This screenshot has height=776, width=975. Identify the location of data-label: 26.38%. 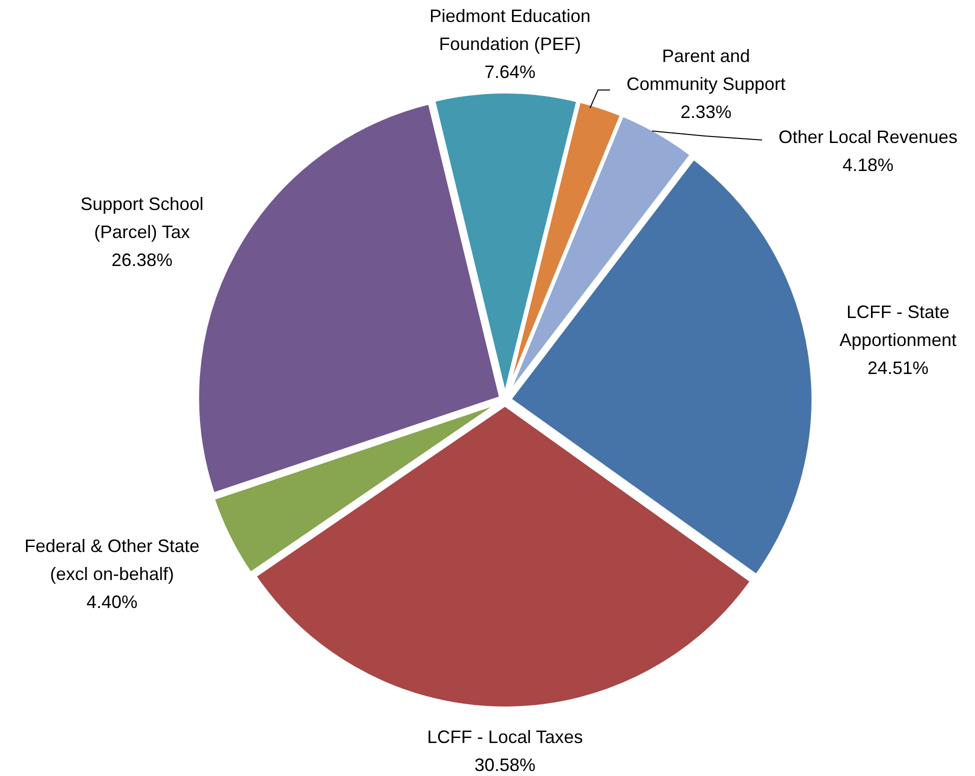
(142, 260).